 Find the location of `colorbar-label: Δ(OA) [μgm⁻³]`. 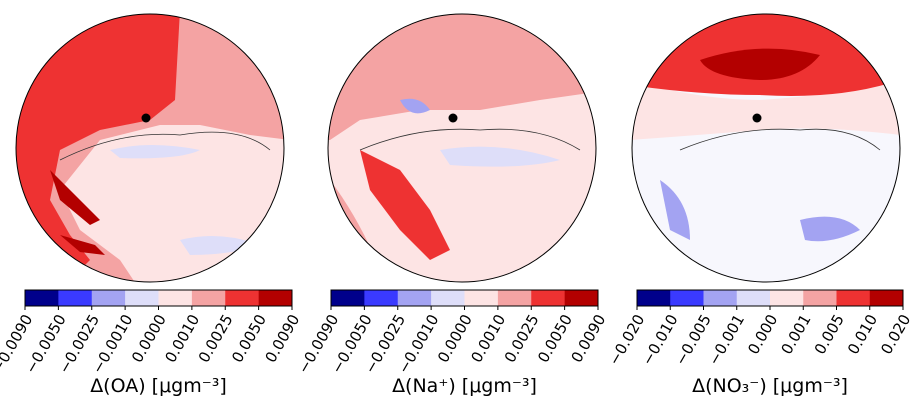

colorbar-label: Δ(OA) [μgm⁻³] is located at coordinates (158, 386).